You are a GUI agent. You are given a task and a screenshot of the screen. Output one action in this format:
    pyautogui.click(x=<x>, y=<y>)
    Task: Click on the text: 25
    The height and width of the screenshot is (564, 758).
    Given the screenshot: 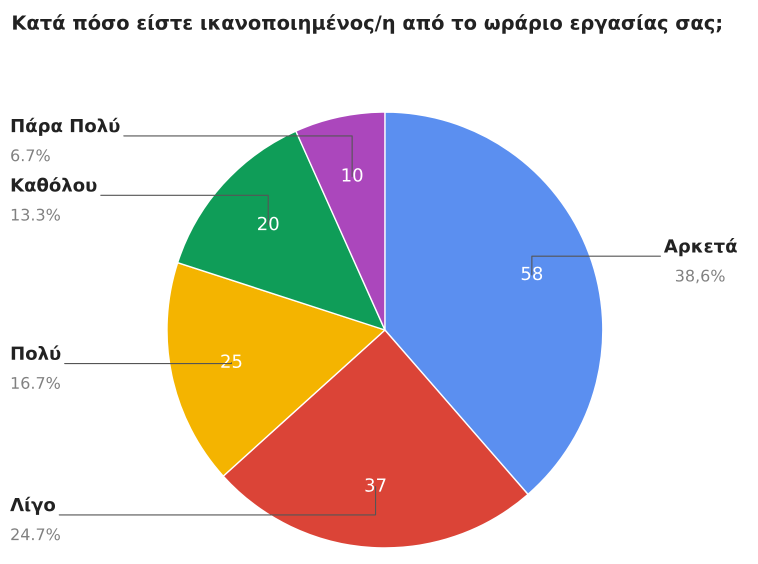 What is the action you would take?
    pyautogui.click(x=231, y=361)
    